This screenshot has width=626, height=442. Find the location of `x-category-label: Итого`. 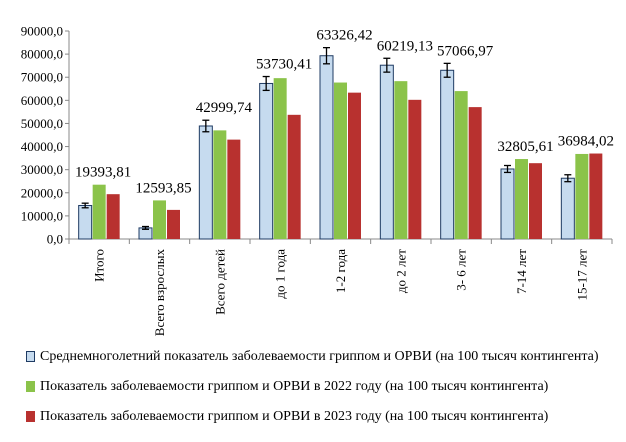

x-category-label: Итого is located at coordinates (99, 265).